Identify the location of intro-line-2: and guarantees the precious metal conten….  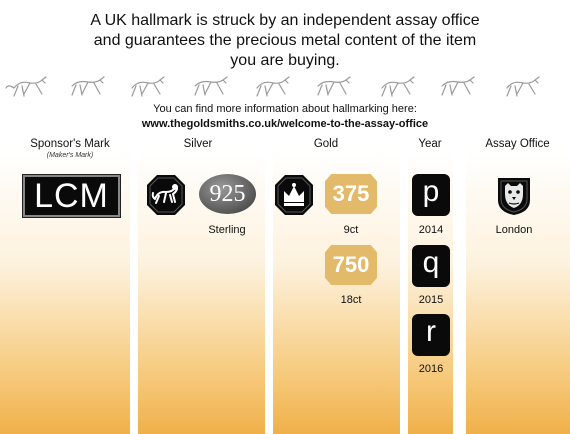
(285, 40).